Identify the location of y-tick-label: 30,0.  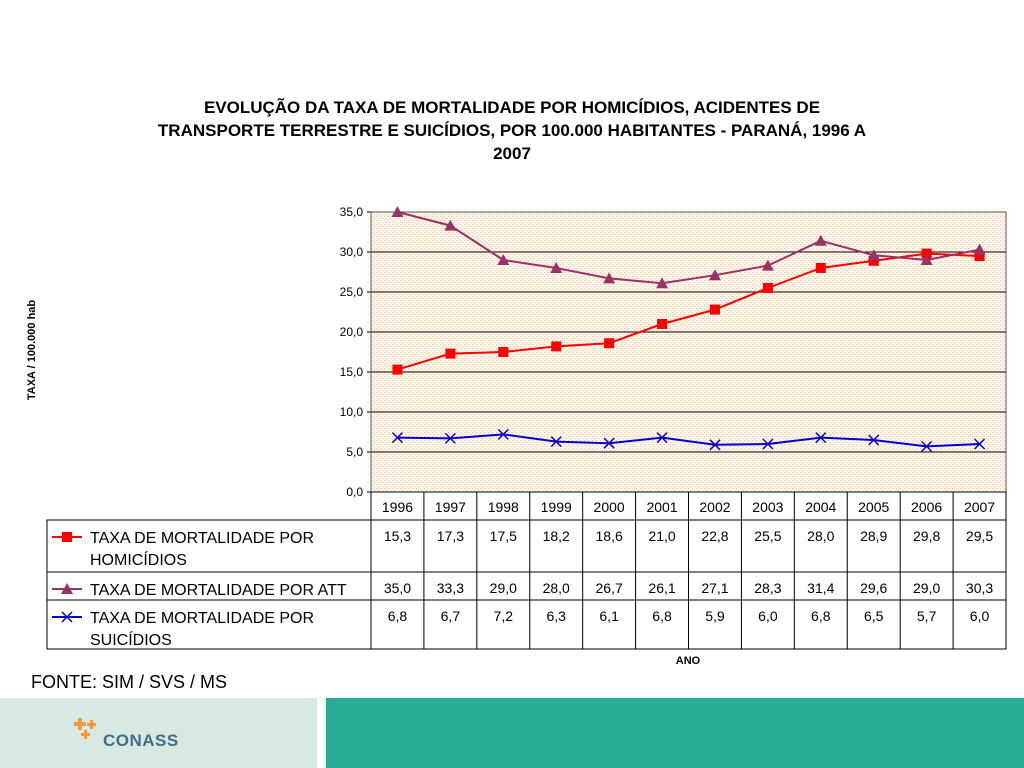
(352, 252).